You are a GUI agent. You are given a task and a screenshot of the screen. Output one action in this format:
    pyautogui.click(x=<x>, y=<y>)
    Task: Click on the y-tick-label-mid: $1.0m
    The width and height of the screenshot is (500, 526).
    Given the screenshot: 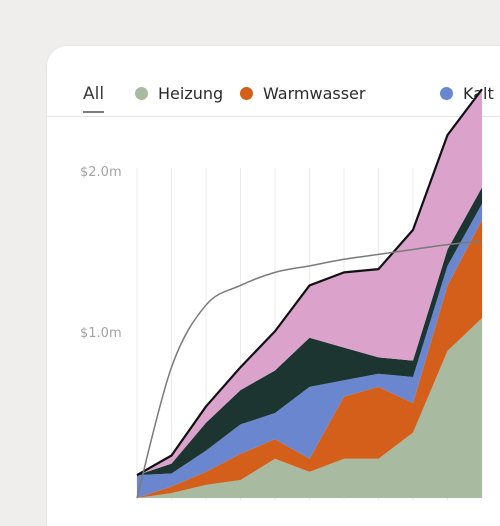 What is the action you would take?
    pyautogui.click(x=101, y=333)
    